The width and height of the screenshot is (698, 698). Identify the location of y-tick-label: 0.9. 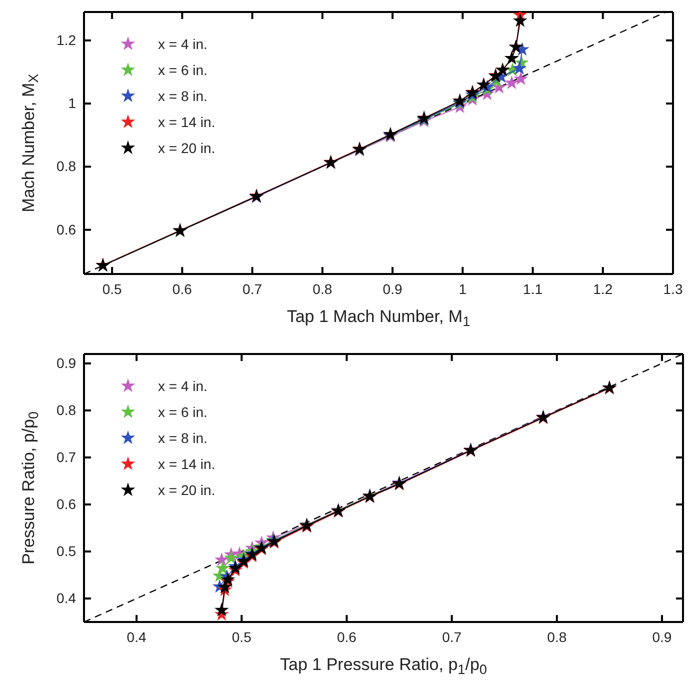
(66, 362).